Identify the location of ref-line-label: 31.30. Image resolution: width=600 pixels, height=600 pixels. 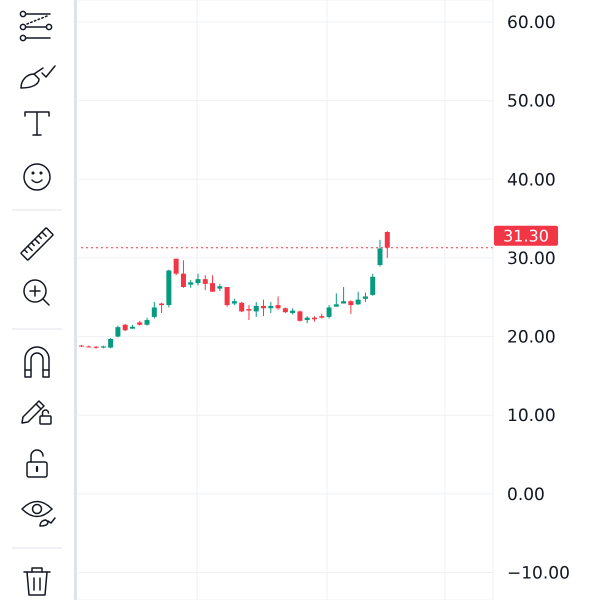
(526, 236).